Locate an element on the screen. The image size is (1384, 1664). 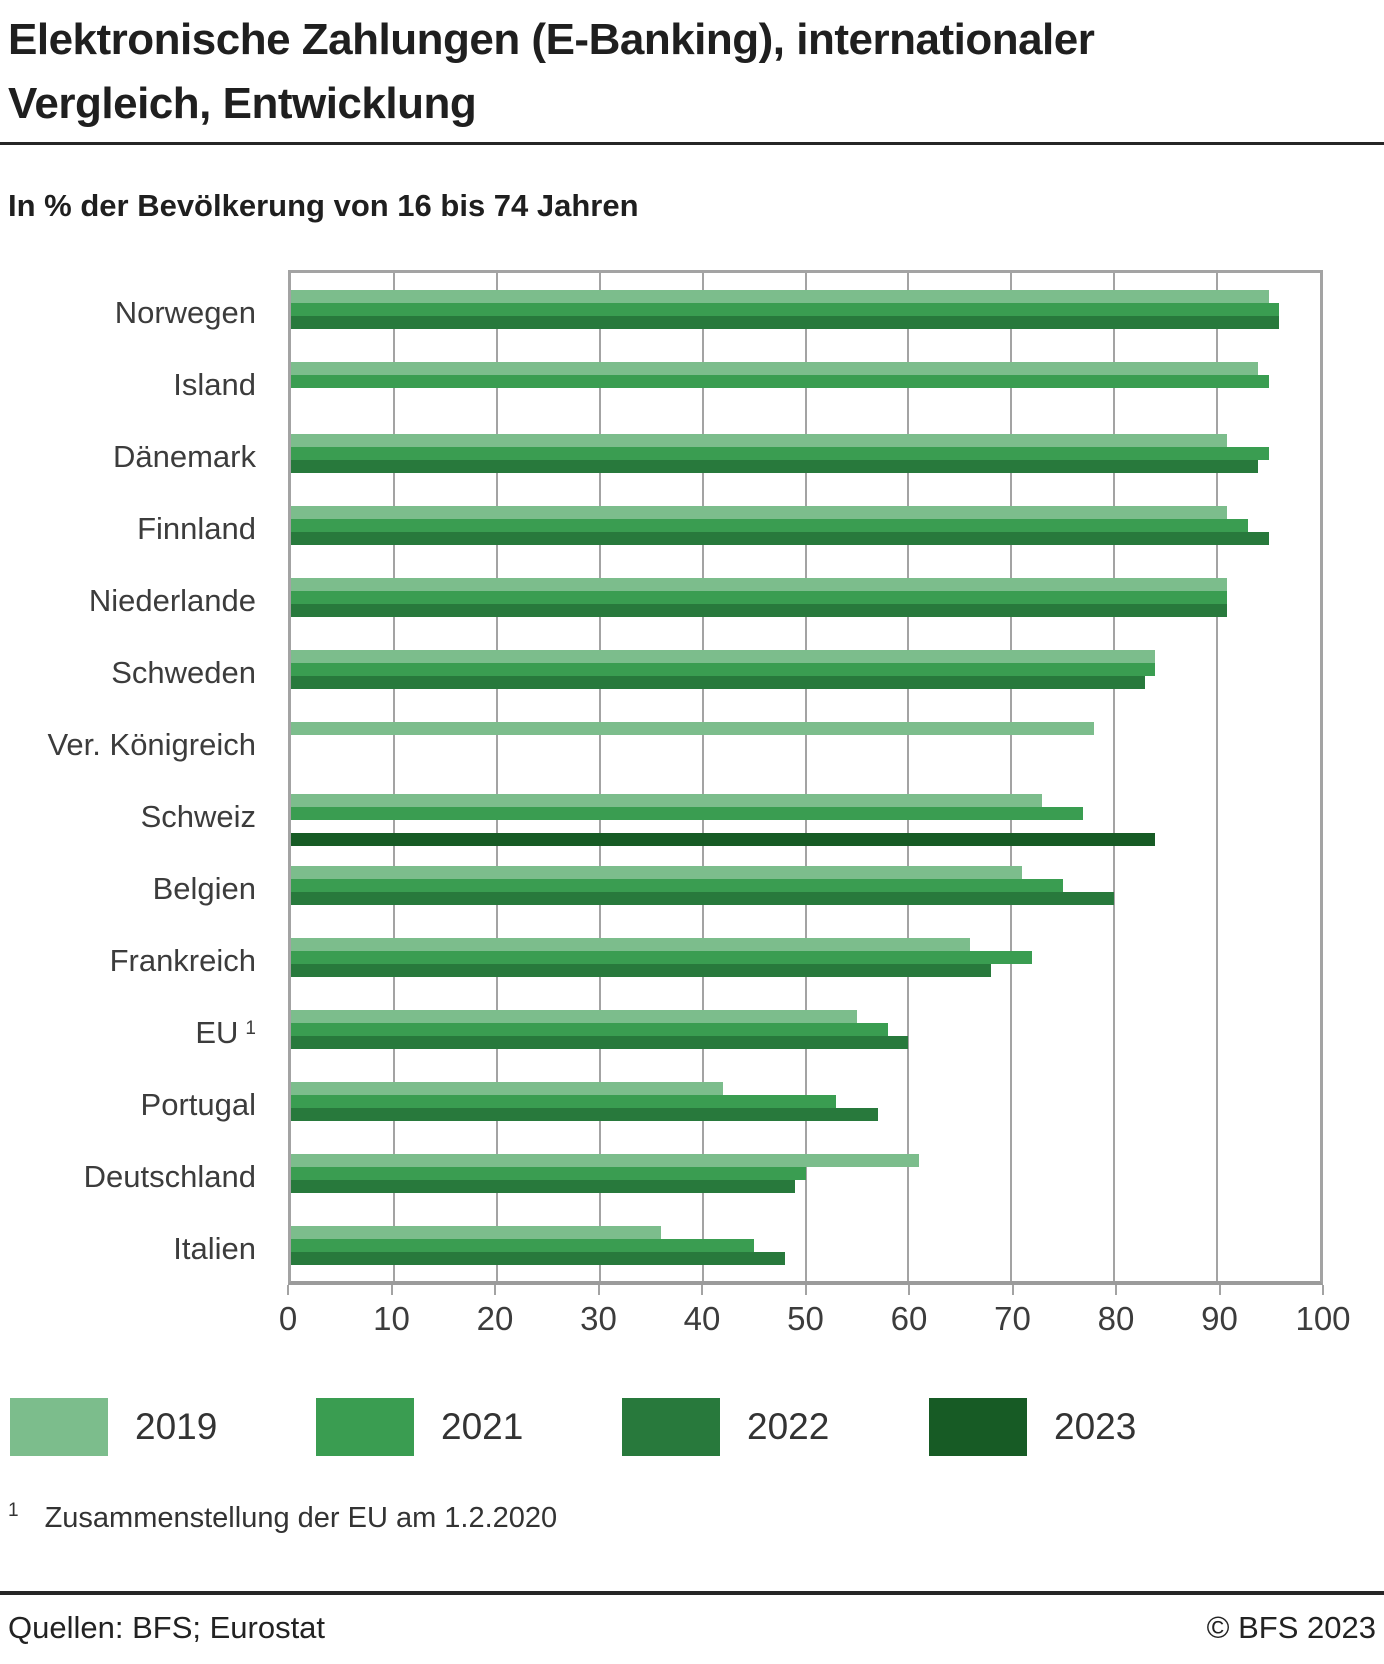
bar-2019-belgien is located at coordinates (656, 872).